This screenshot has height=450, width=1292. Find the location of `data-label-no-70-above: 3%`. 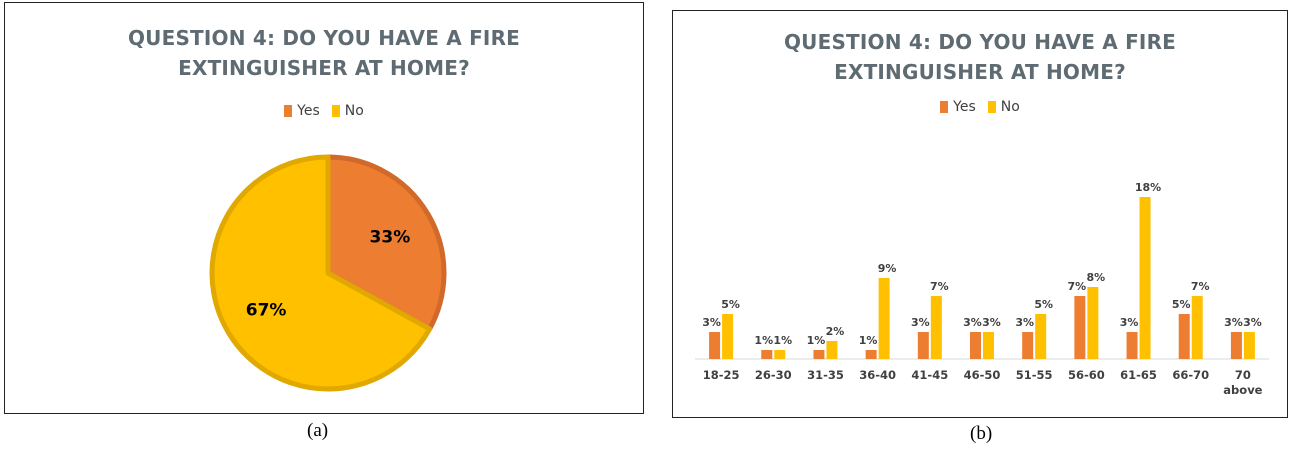

data-label-no-70-above: 3% is located at coordinates (1252, 322).